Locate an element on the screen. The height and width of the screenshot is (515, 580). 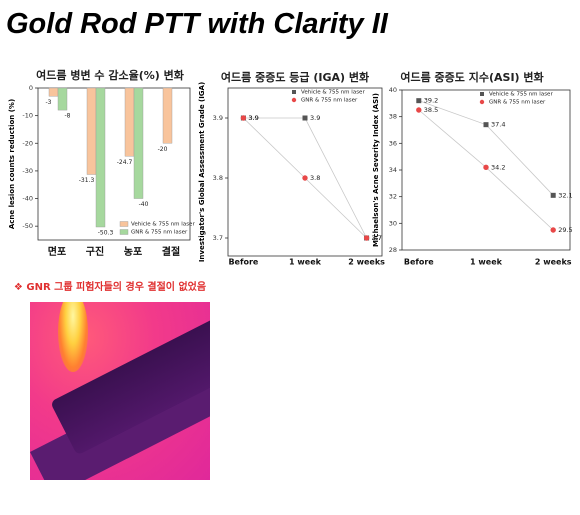
y-tick-label: -10 is located at coordinates (27, 116).